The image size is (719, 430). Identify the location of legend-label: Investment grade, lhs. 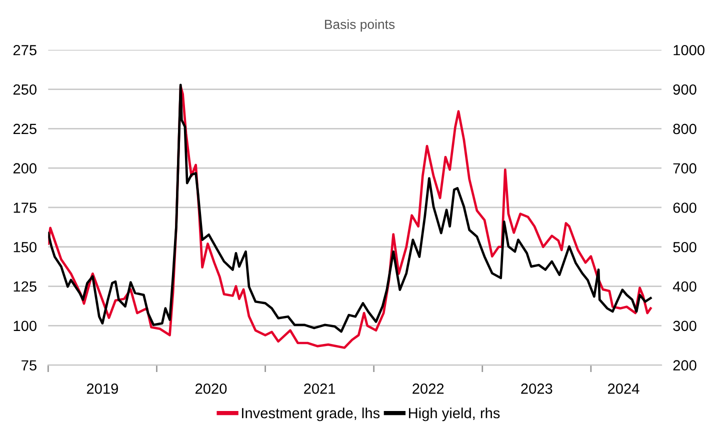
(311, 415).